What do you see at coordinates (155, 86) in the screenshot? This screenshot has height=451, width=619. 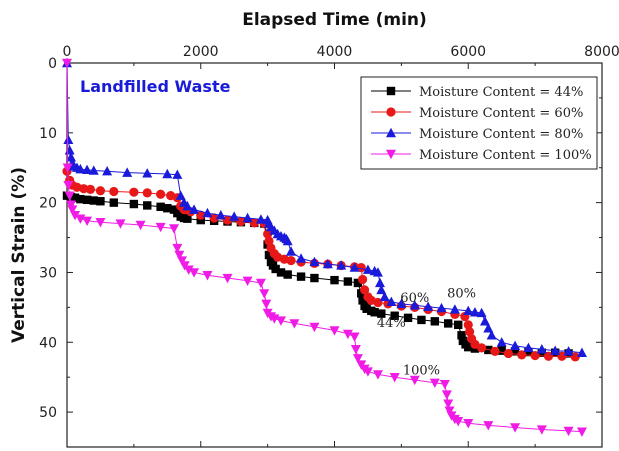 I see `panel-label: Landfilled Waste` at bounding box center [155, 86].